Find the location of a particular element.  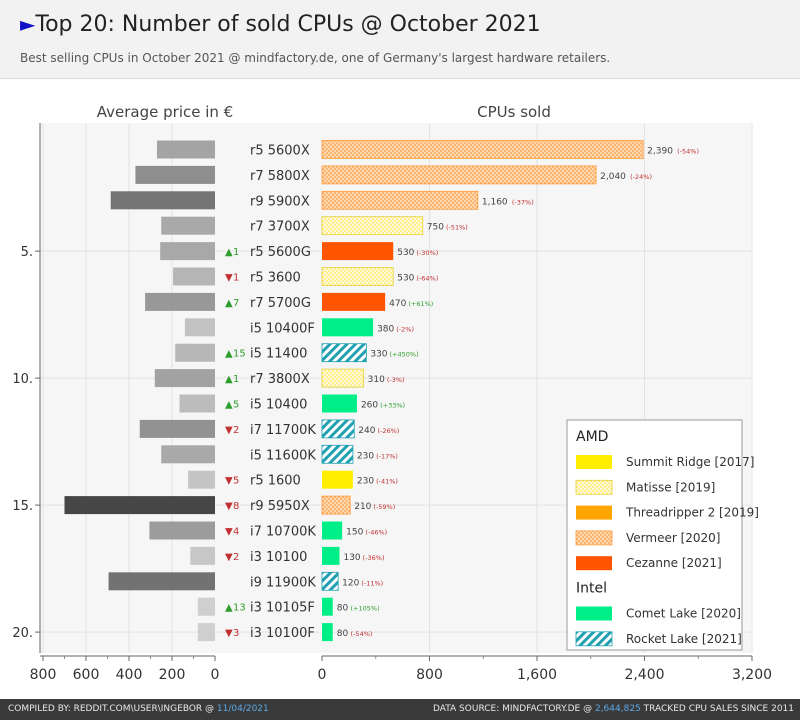

legend-label: Comet Lake [2020] is located at coordinates (683, 614).